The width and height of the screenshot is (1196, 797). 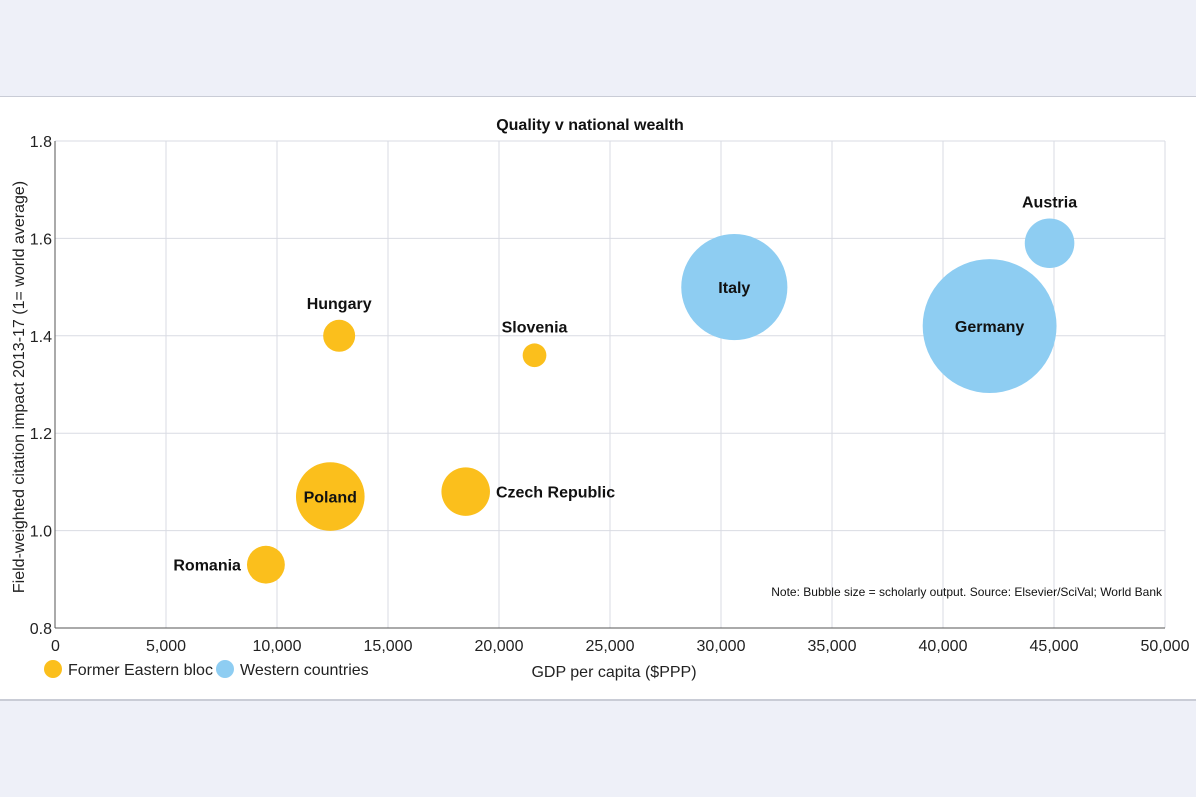 What do you see at coordinates (140, 670) in the screenshot?
I see `legend-label: Former Eastern bloc` at bounding box center [140, 670].